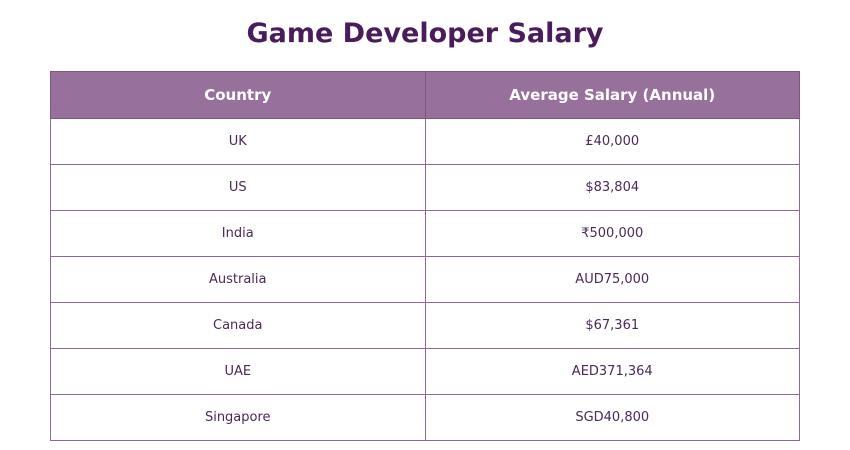  Describe the element at coordinates (238, 371) in the screenshot. I see `table-cell: UAE` at that location.